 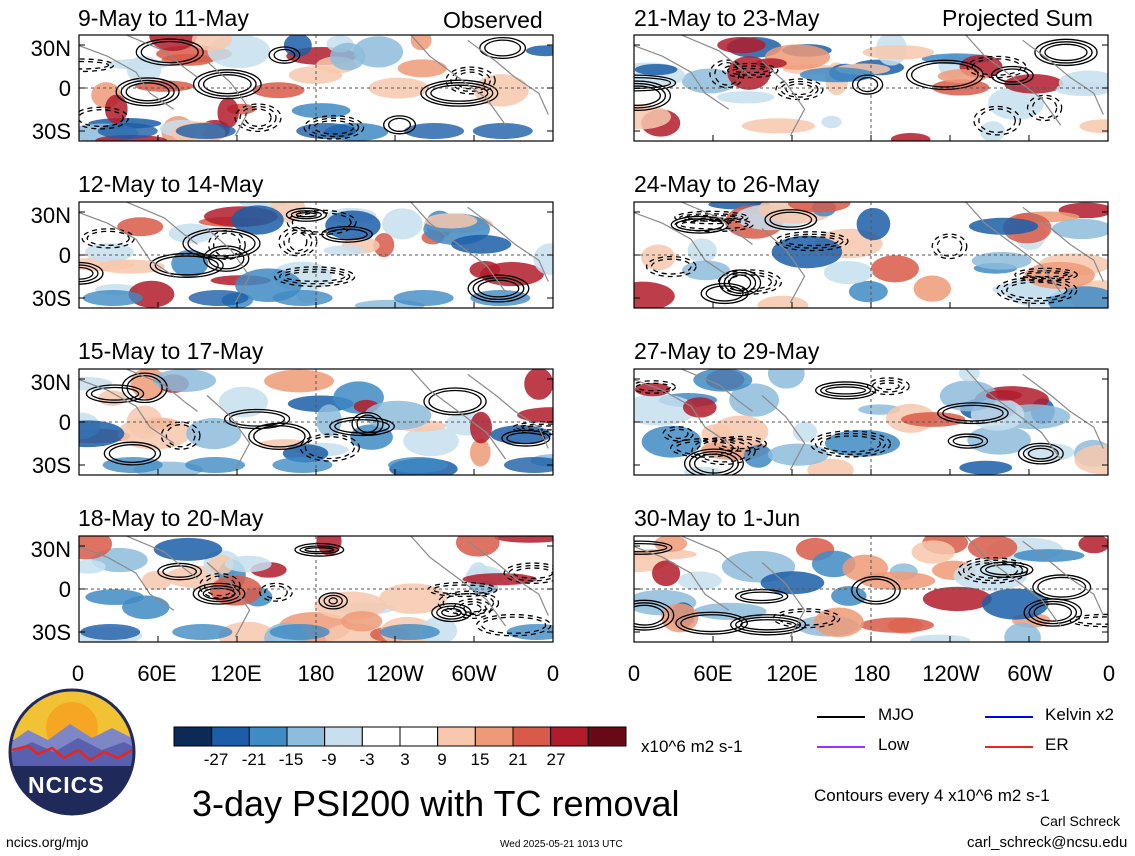 What do you see at coordinates (405, 759) in the screenshot?
I see `colorbar-label: 3` at bounding box center [405, 759].